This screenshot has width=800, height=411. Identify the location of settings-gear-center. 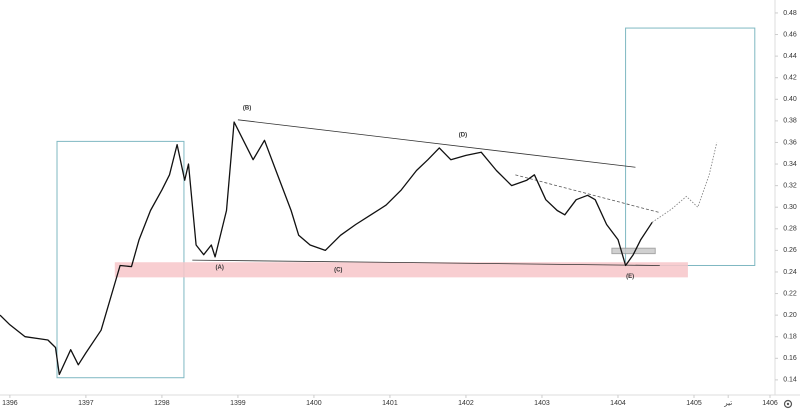
(788, 404).